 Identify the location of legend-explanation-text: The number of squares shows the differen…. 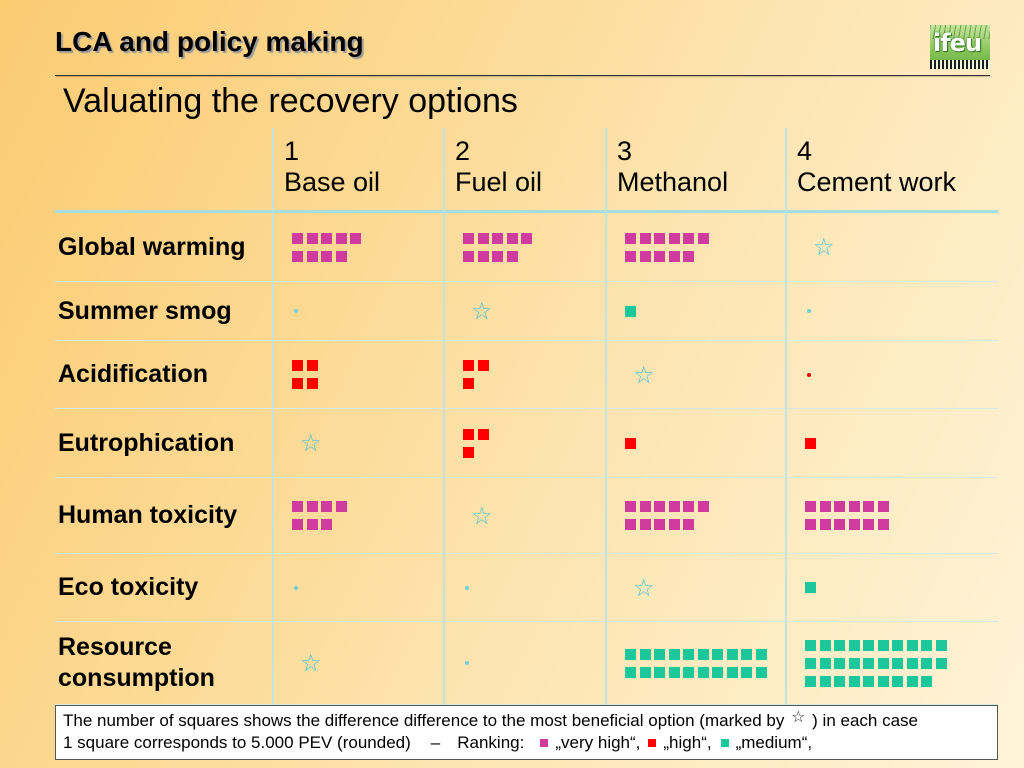
(424, 720).